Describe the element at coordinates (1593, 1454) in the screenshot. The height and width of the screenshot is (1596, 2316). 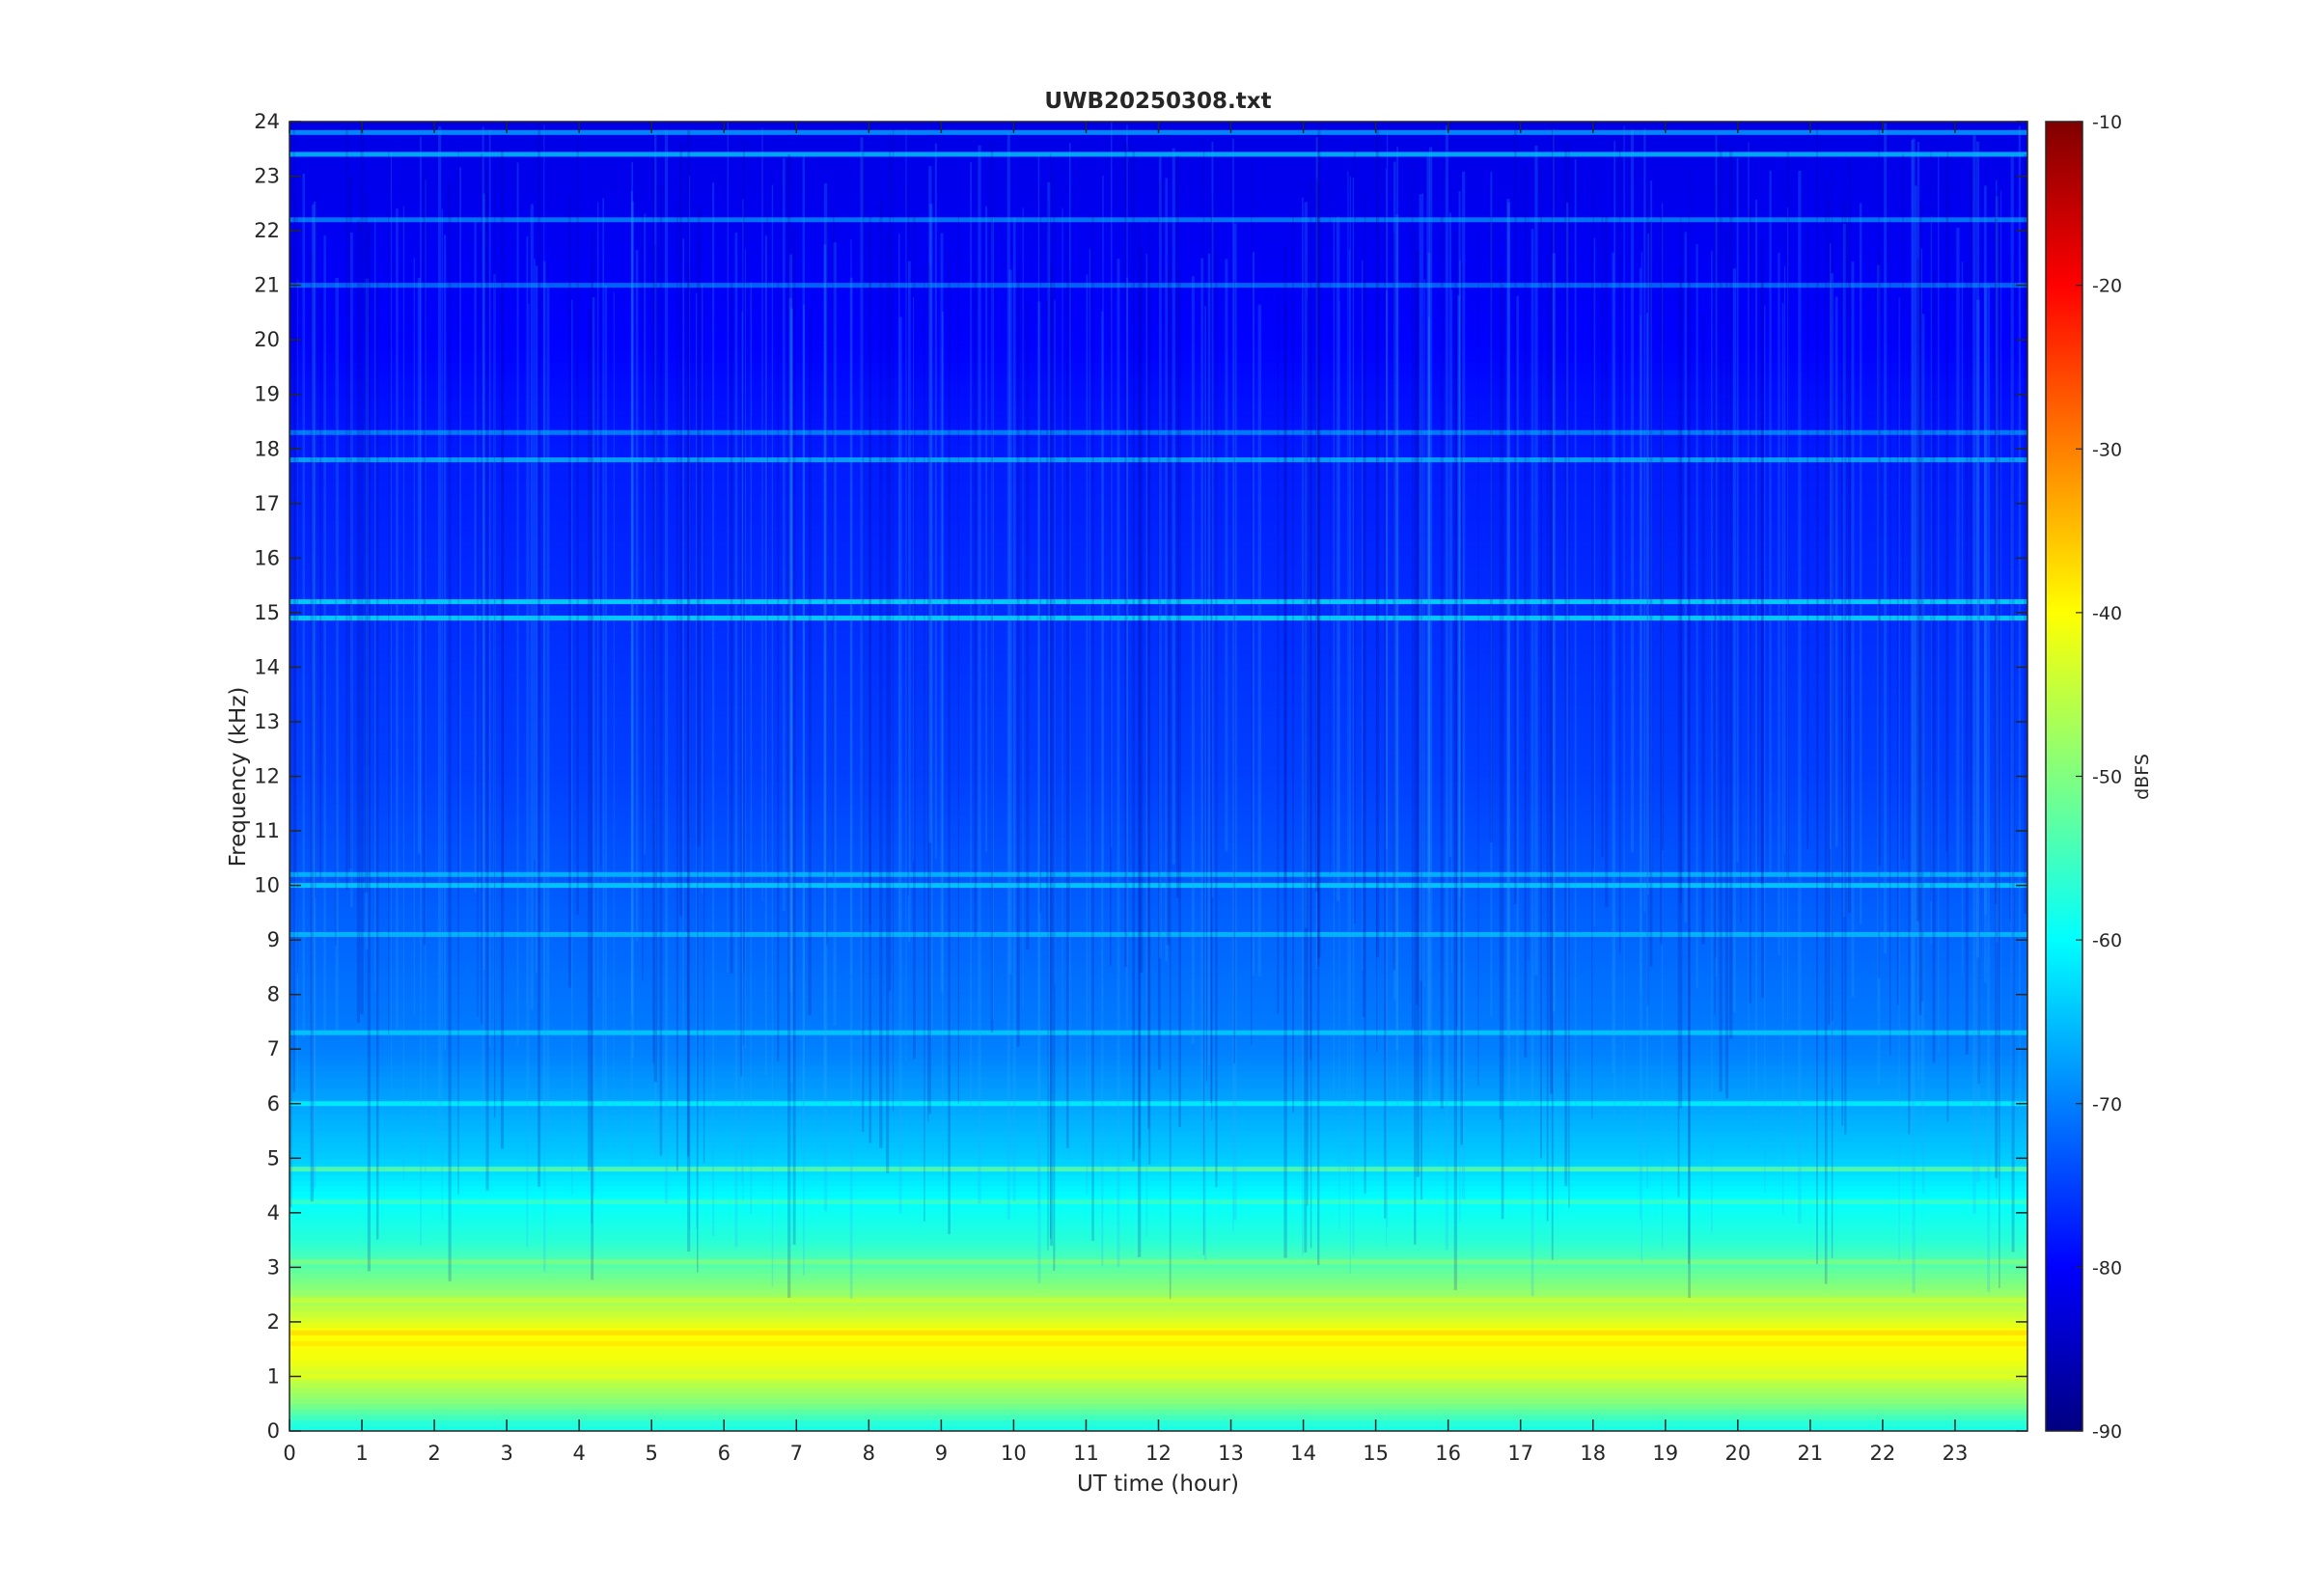
I see `x-tick-label: 18` at that location.